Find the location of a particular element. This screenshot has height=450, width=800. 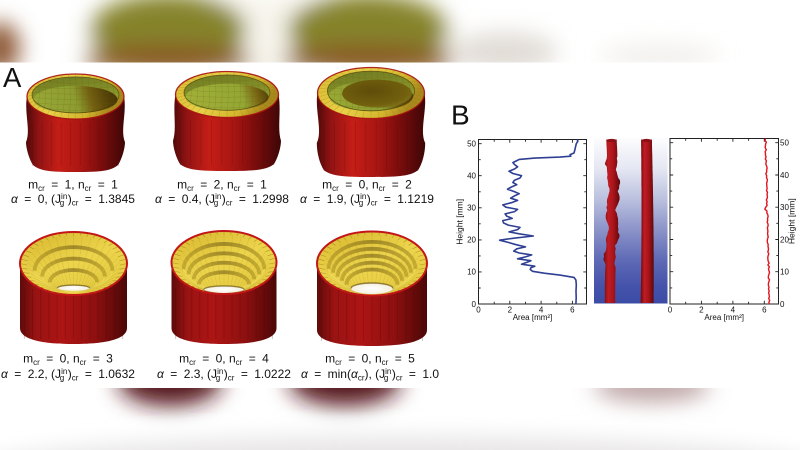

svg-text: mcr = 2, ncr = 1 is located at coordinates (222, 186).